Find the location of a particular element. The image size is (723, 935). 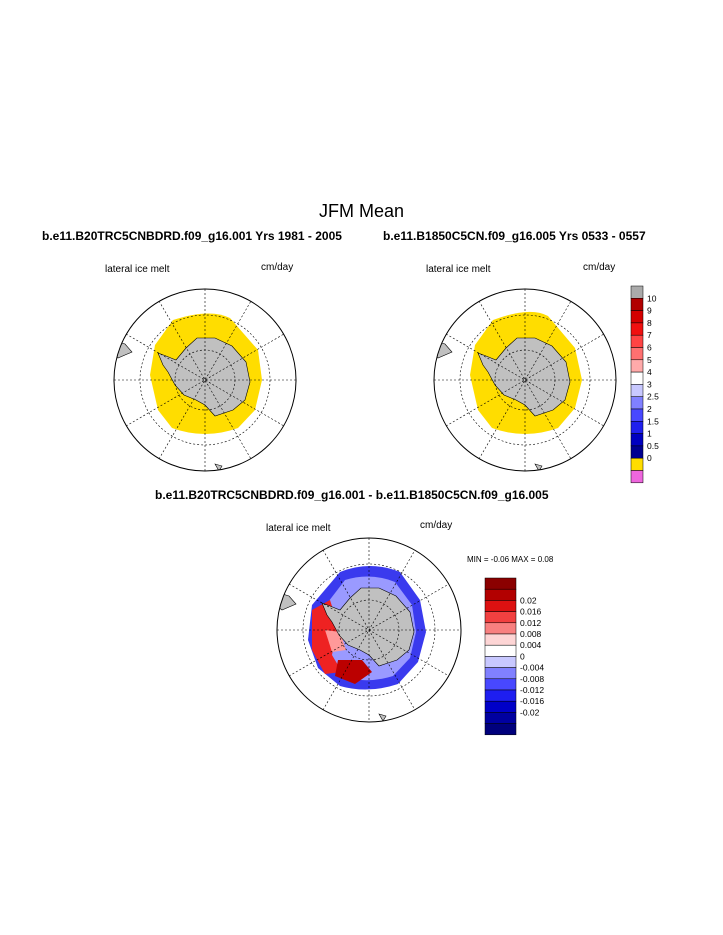

diff-graticule is located at coordinates (369, 630).